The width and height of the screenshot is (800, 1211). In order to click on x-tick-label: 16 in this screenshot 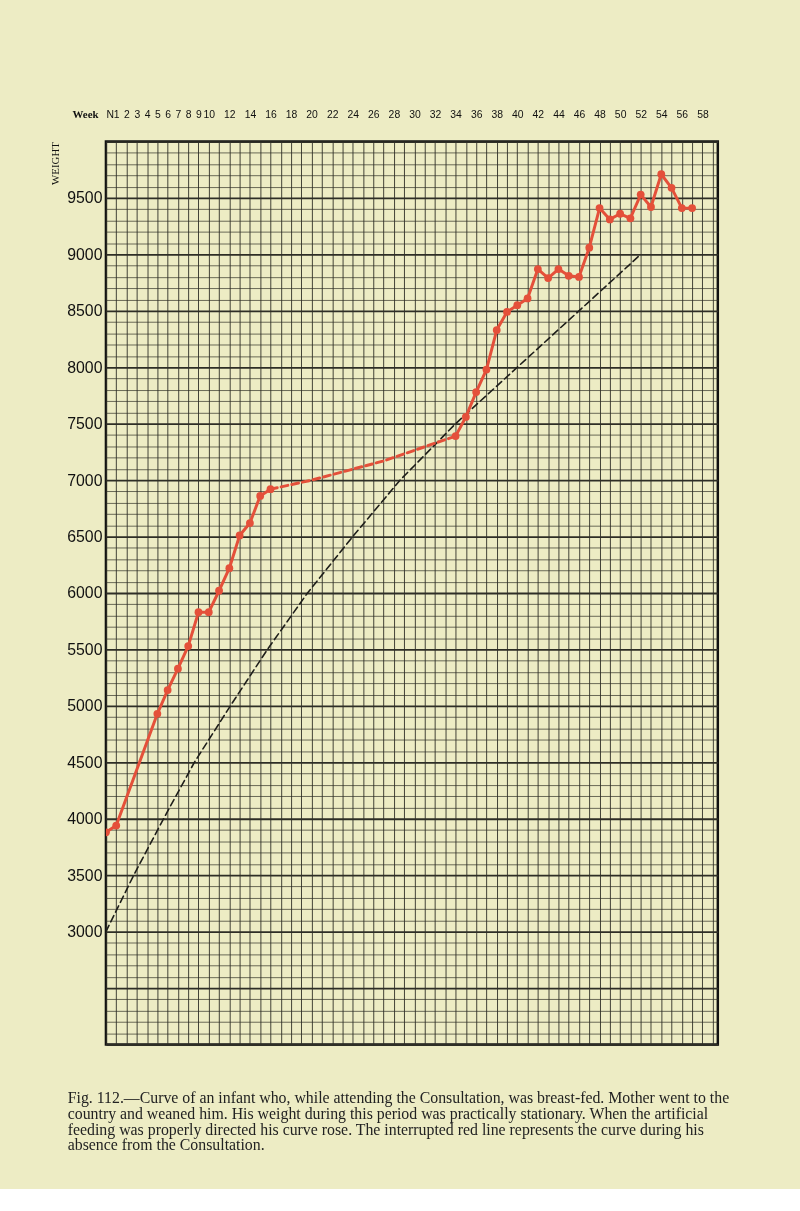, I will do `click(271, 115)`.